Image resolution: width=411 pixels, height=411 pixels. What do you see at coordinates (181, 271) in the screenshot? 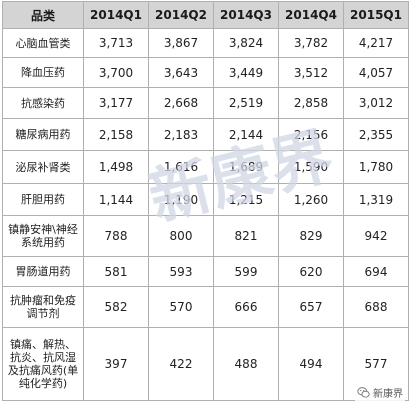
I see `value-cell: 593` at bounding box center [181, 271].